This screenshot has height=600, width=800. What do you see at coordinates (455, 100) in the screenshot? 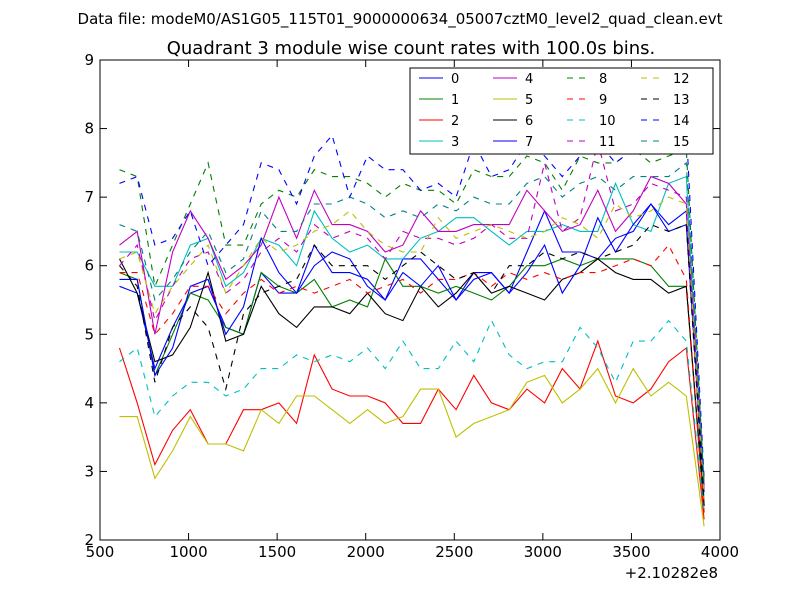
I see `legend-label-1: 1` at bounding box center [455, 100].